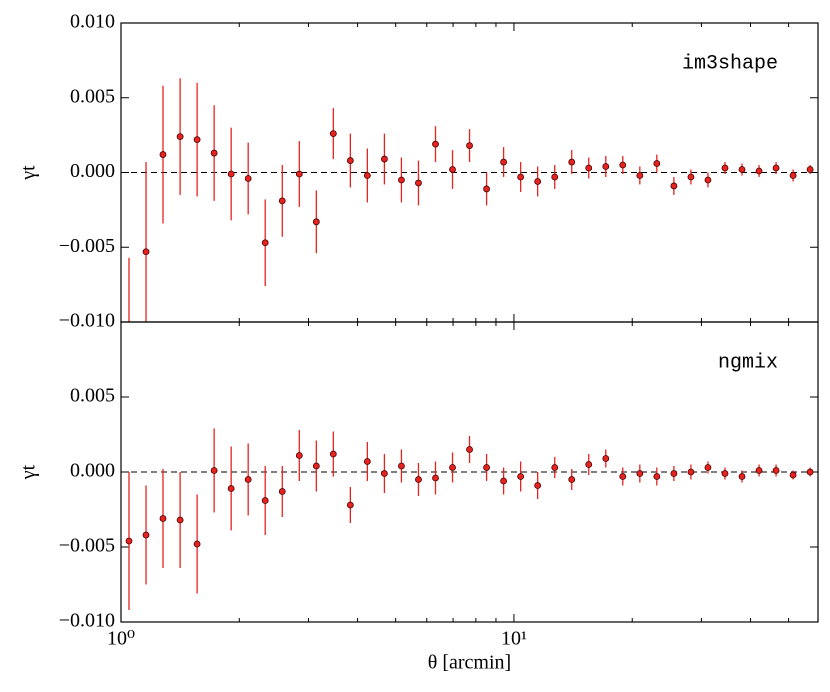 This screenshot has height=692, width=830. What do you see at coordinates (514, 639) in the screenshot?
I see `x-tick-label: 10¹` at bounding box center [514, 639].